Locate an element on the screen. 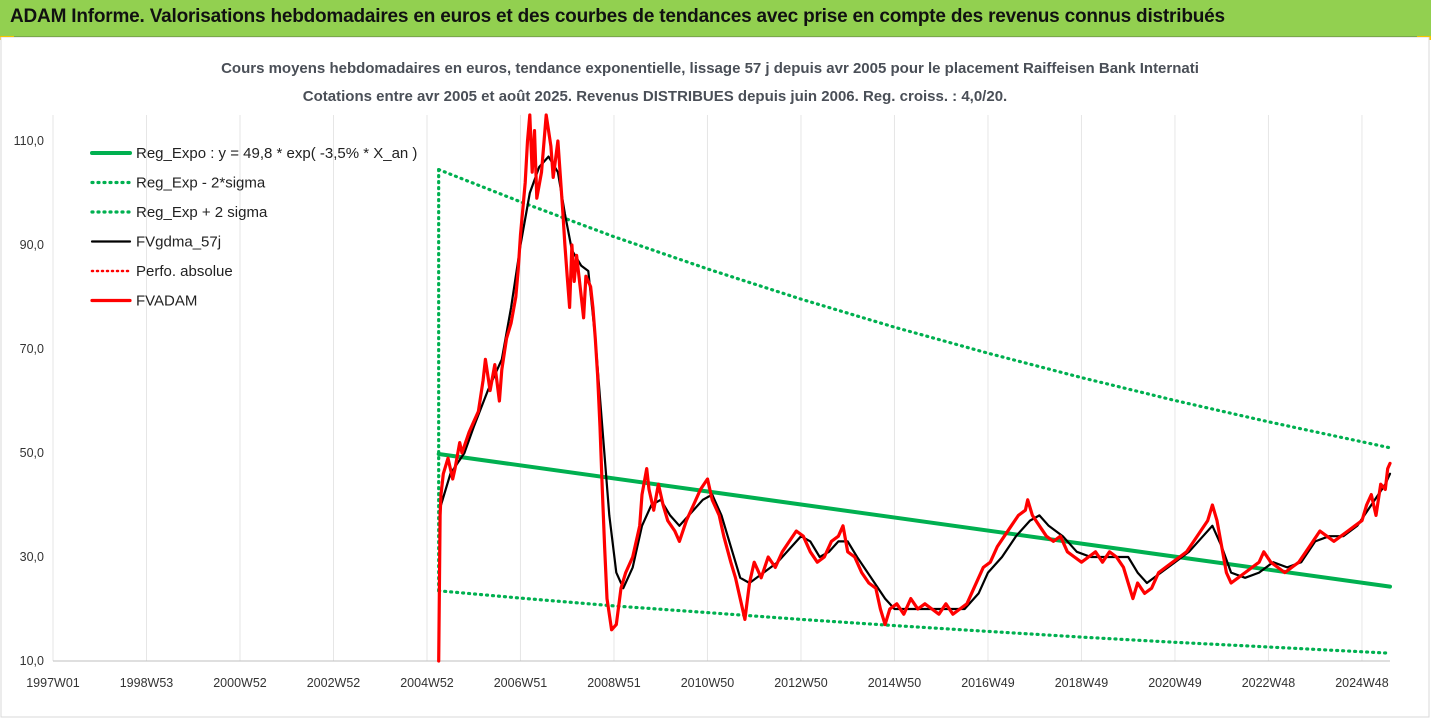 This screenshot has height=718, width=1431. x-tick-label: 1997W01 is located at coordinates (53, 683).